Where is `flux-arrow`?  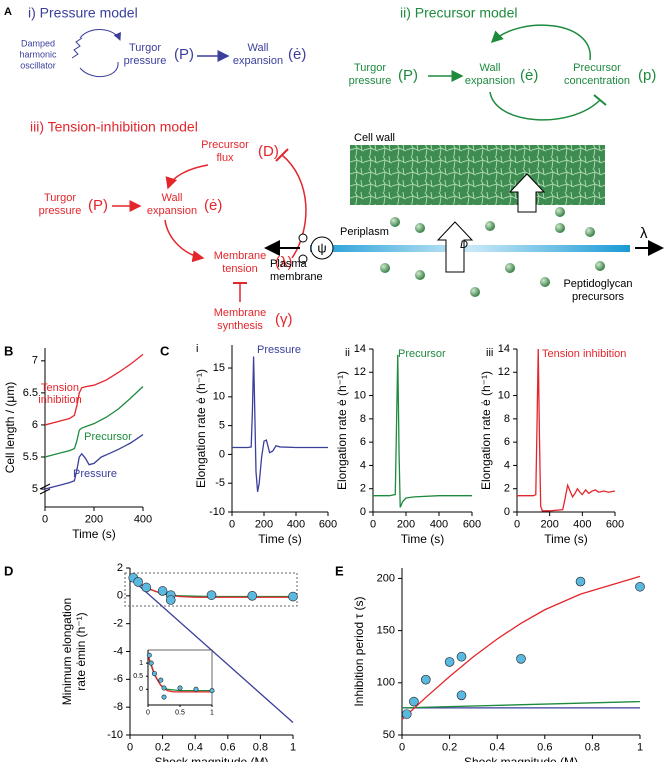
flux-arrow is located at coordinates (455, 247).